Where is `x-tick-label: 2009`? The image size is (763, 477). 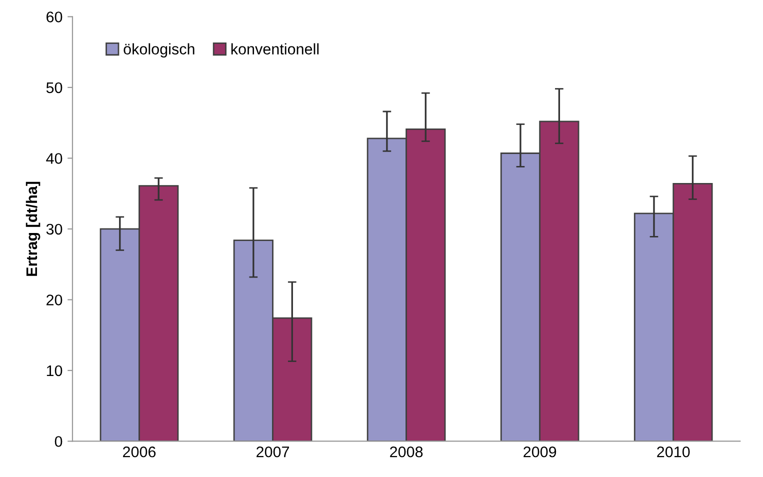
x-tick-label: 2009 is located at coordinates (540, 452).